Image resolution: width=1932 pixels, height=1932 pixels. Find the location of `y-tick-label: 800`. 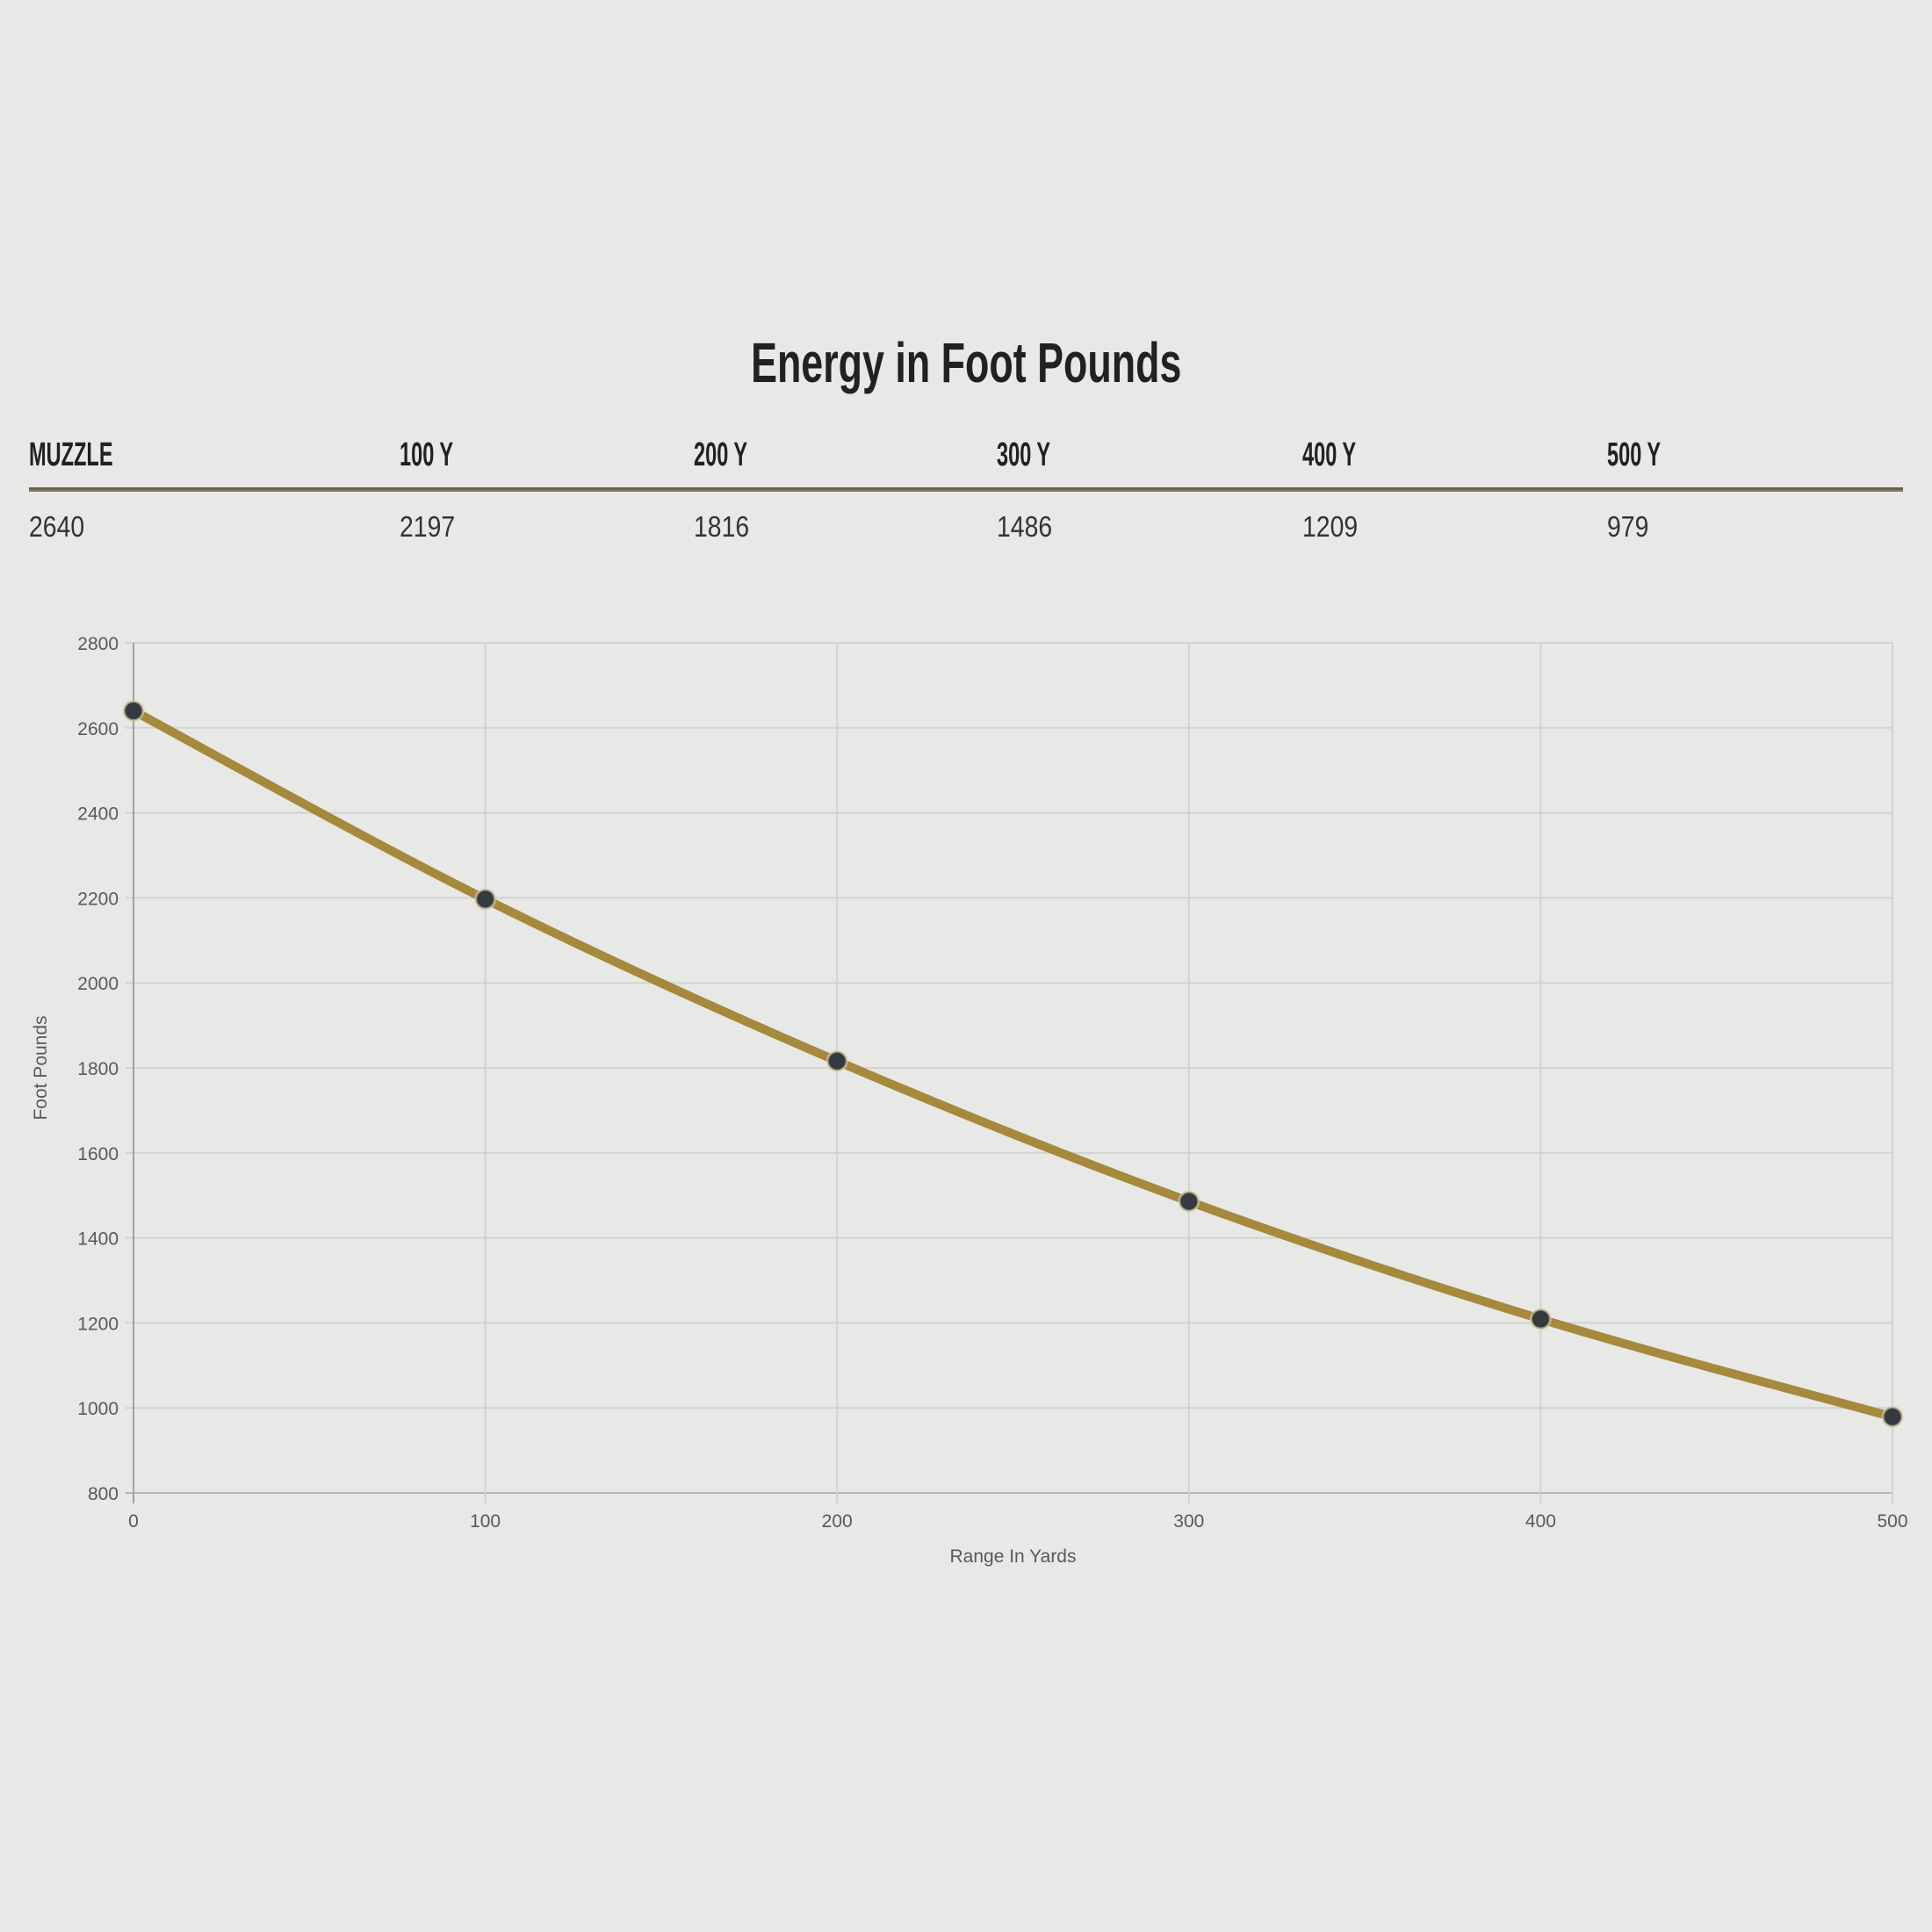

y-tick-label: 800 is located at coordinates (103, 1494).